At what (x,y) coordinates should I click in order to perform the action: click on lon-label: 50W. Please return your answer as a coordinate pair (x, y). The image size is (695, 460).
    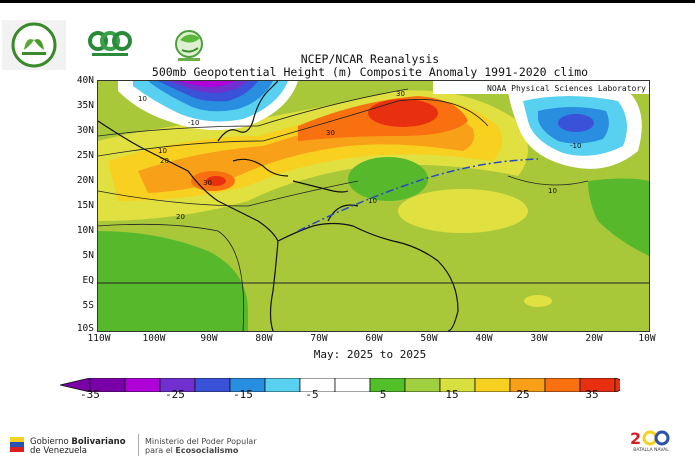
    Looking at the image, I should click on (429, 338).